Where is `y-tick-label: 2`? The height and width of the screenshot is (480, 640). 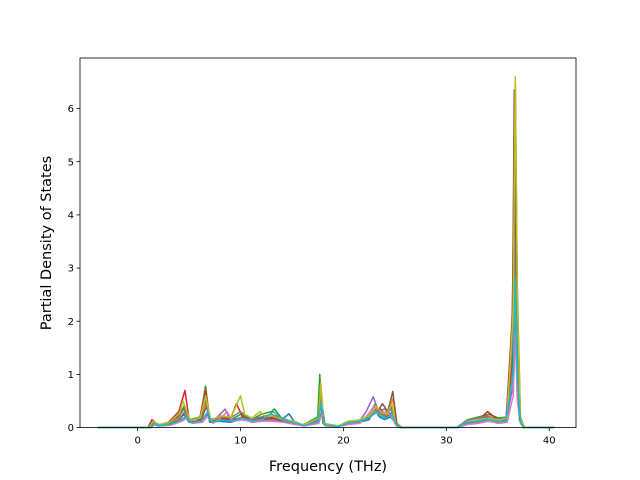 y-tick-label: 2 is located at coordinates (71, 322).